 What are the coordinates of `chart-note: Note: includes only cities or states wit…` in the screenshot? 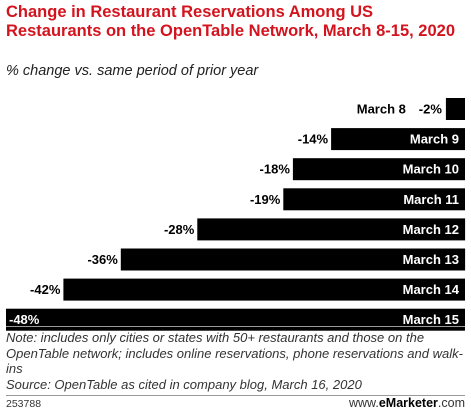 It's located at (237, 361).